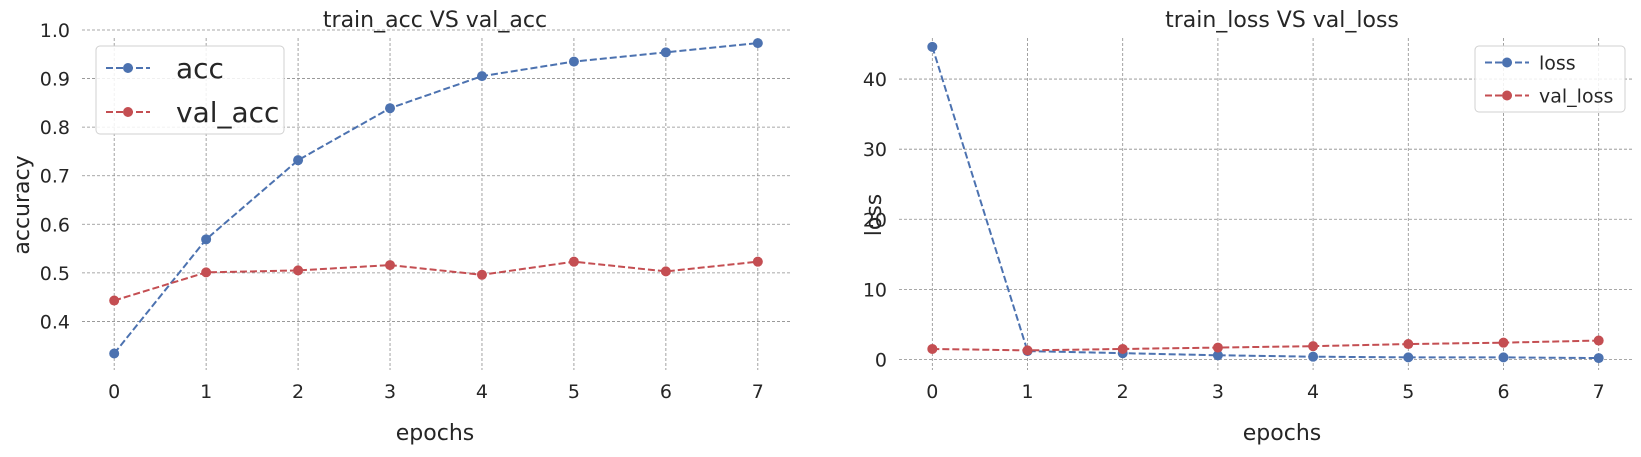  I want to click on y-tick-label: 0.8, so click(55, 128).